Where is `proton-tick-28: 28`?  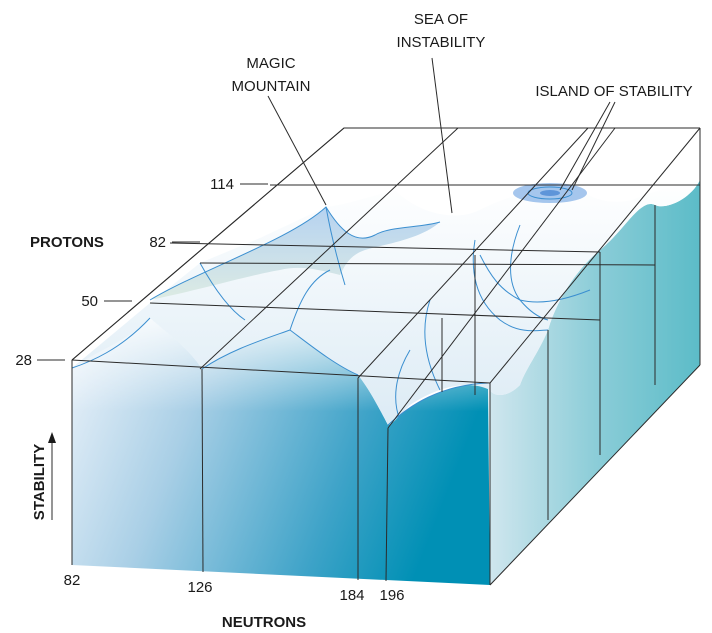 proton-tick-28: 28 is located at coordinates (23, 360).